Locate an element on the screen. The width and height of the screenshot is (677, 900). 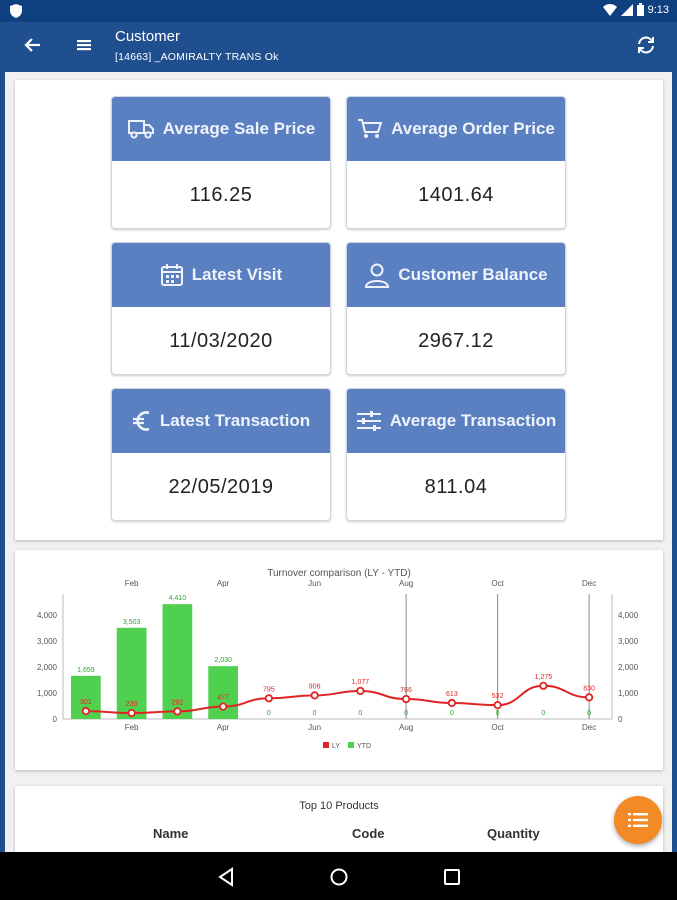
column-header-name: Name is located at coordinates (171, 833).